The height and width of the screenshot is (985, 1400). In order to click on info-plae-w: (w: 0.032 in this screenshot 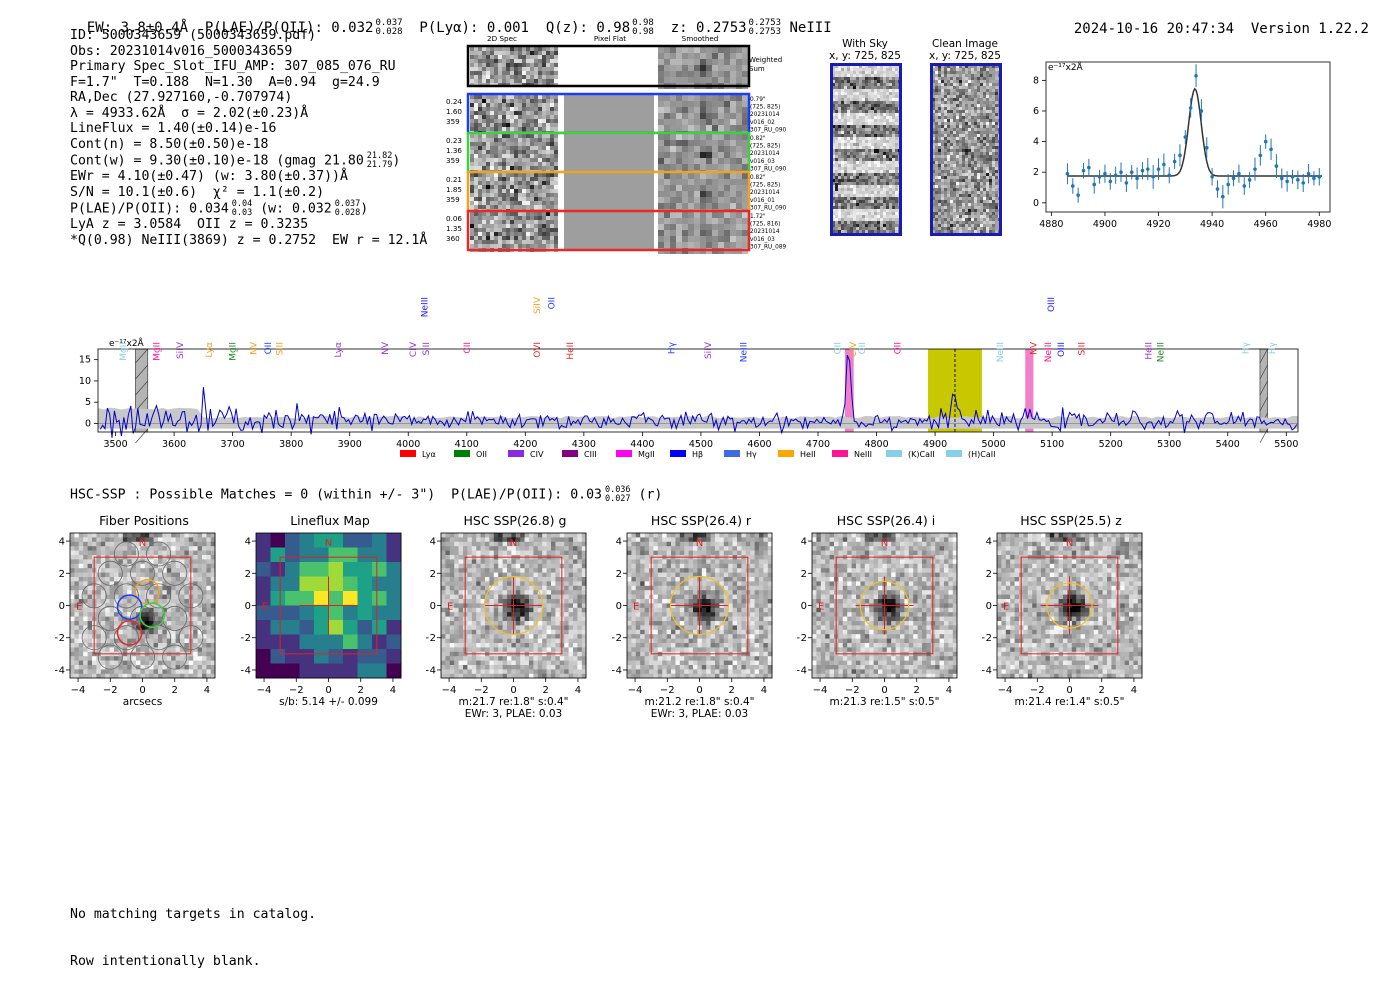, I will do `click(295, 209)`.